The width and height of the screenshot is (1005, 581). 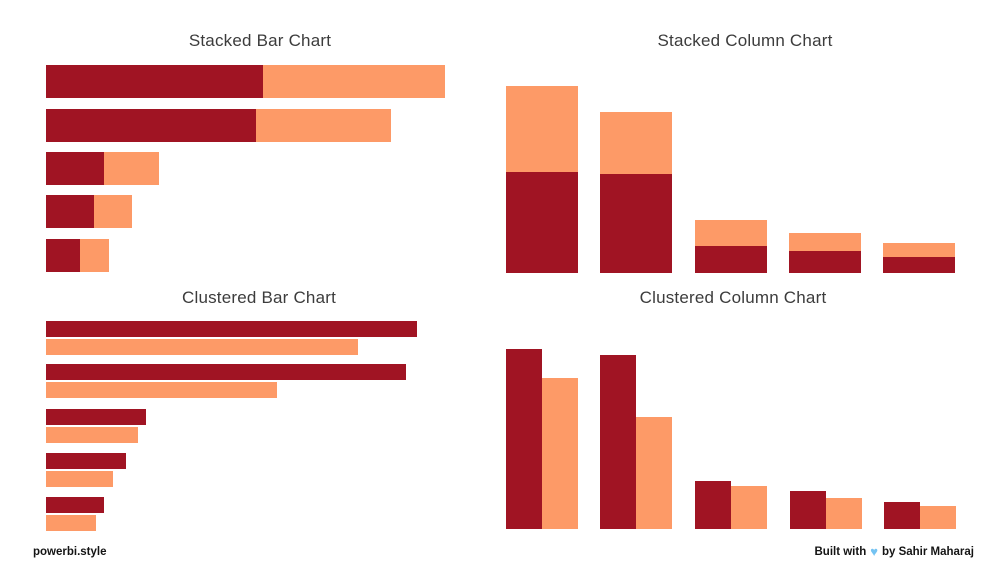 What do you see at coordinates (745, 40) in the screenshot?
I see `stacked-column-chart-title: Stacked Column Chart` at bounding box center [745, 40].